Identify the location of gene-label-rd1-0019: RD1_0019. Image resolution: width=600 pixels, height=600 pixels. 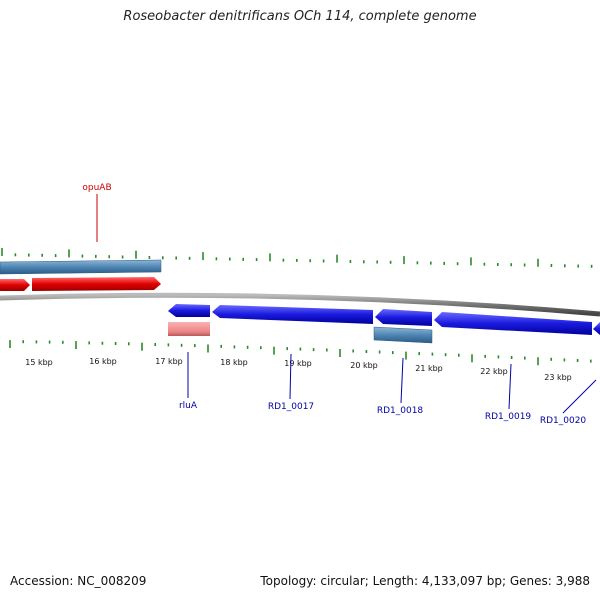
(508, 417).